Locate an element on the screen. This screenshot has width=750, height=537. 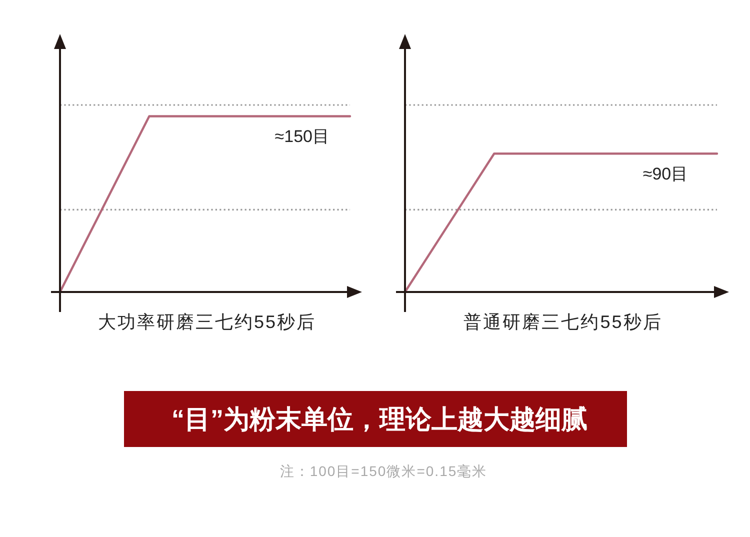
x-axis-title: 大功率研磨三七约55秒后 is located at coordinates (207, 322).